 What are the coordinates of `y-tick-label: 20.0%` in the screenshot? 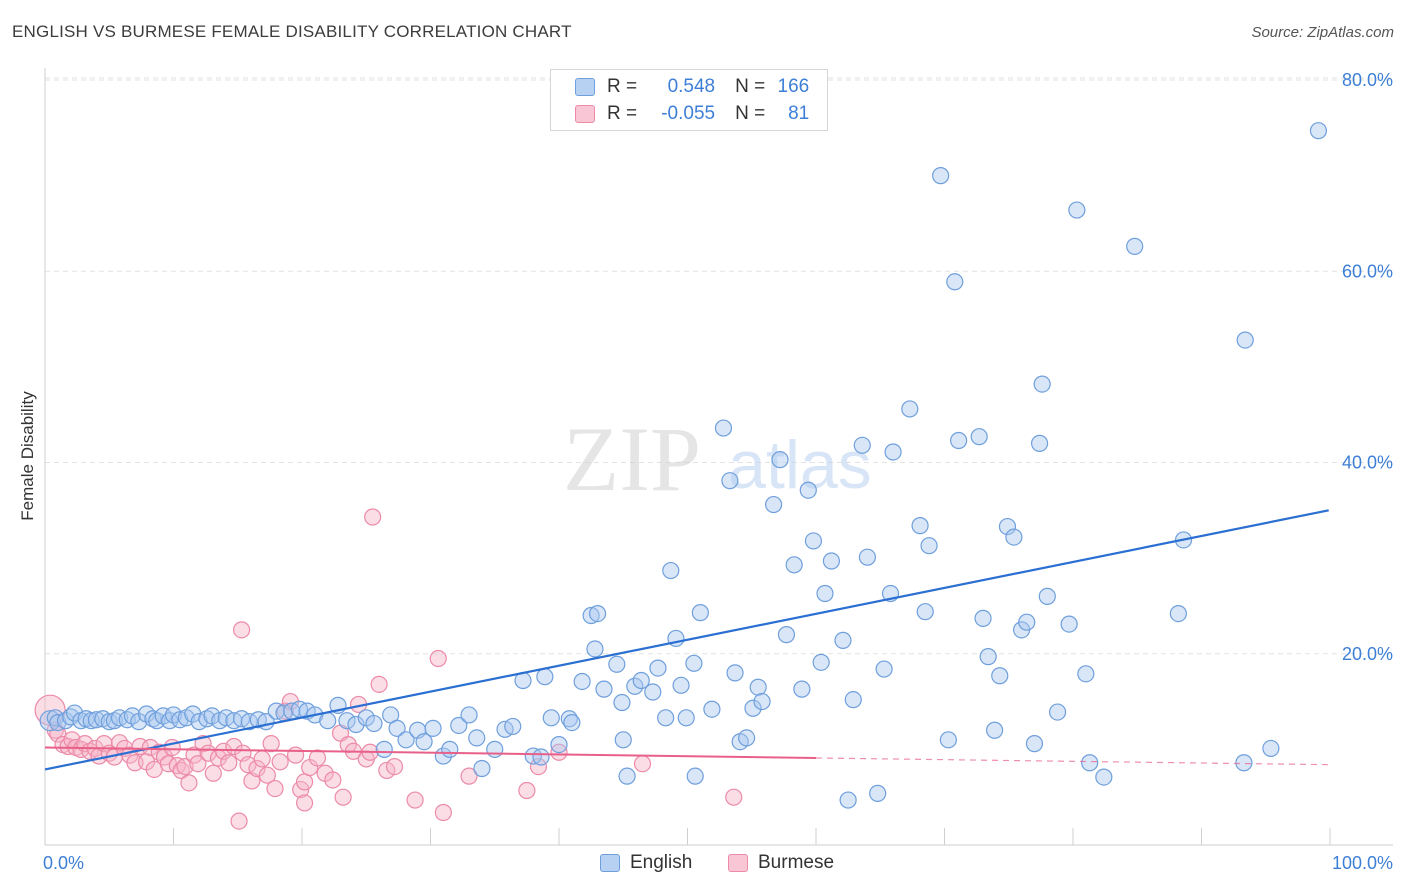 It's located at (1367, 654).